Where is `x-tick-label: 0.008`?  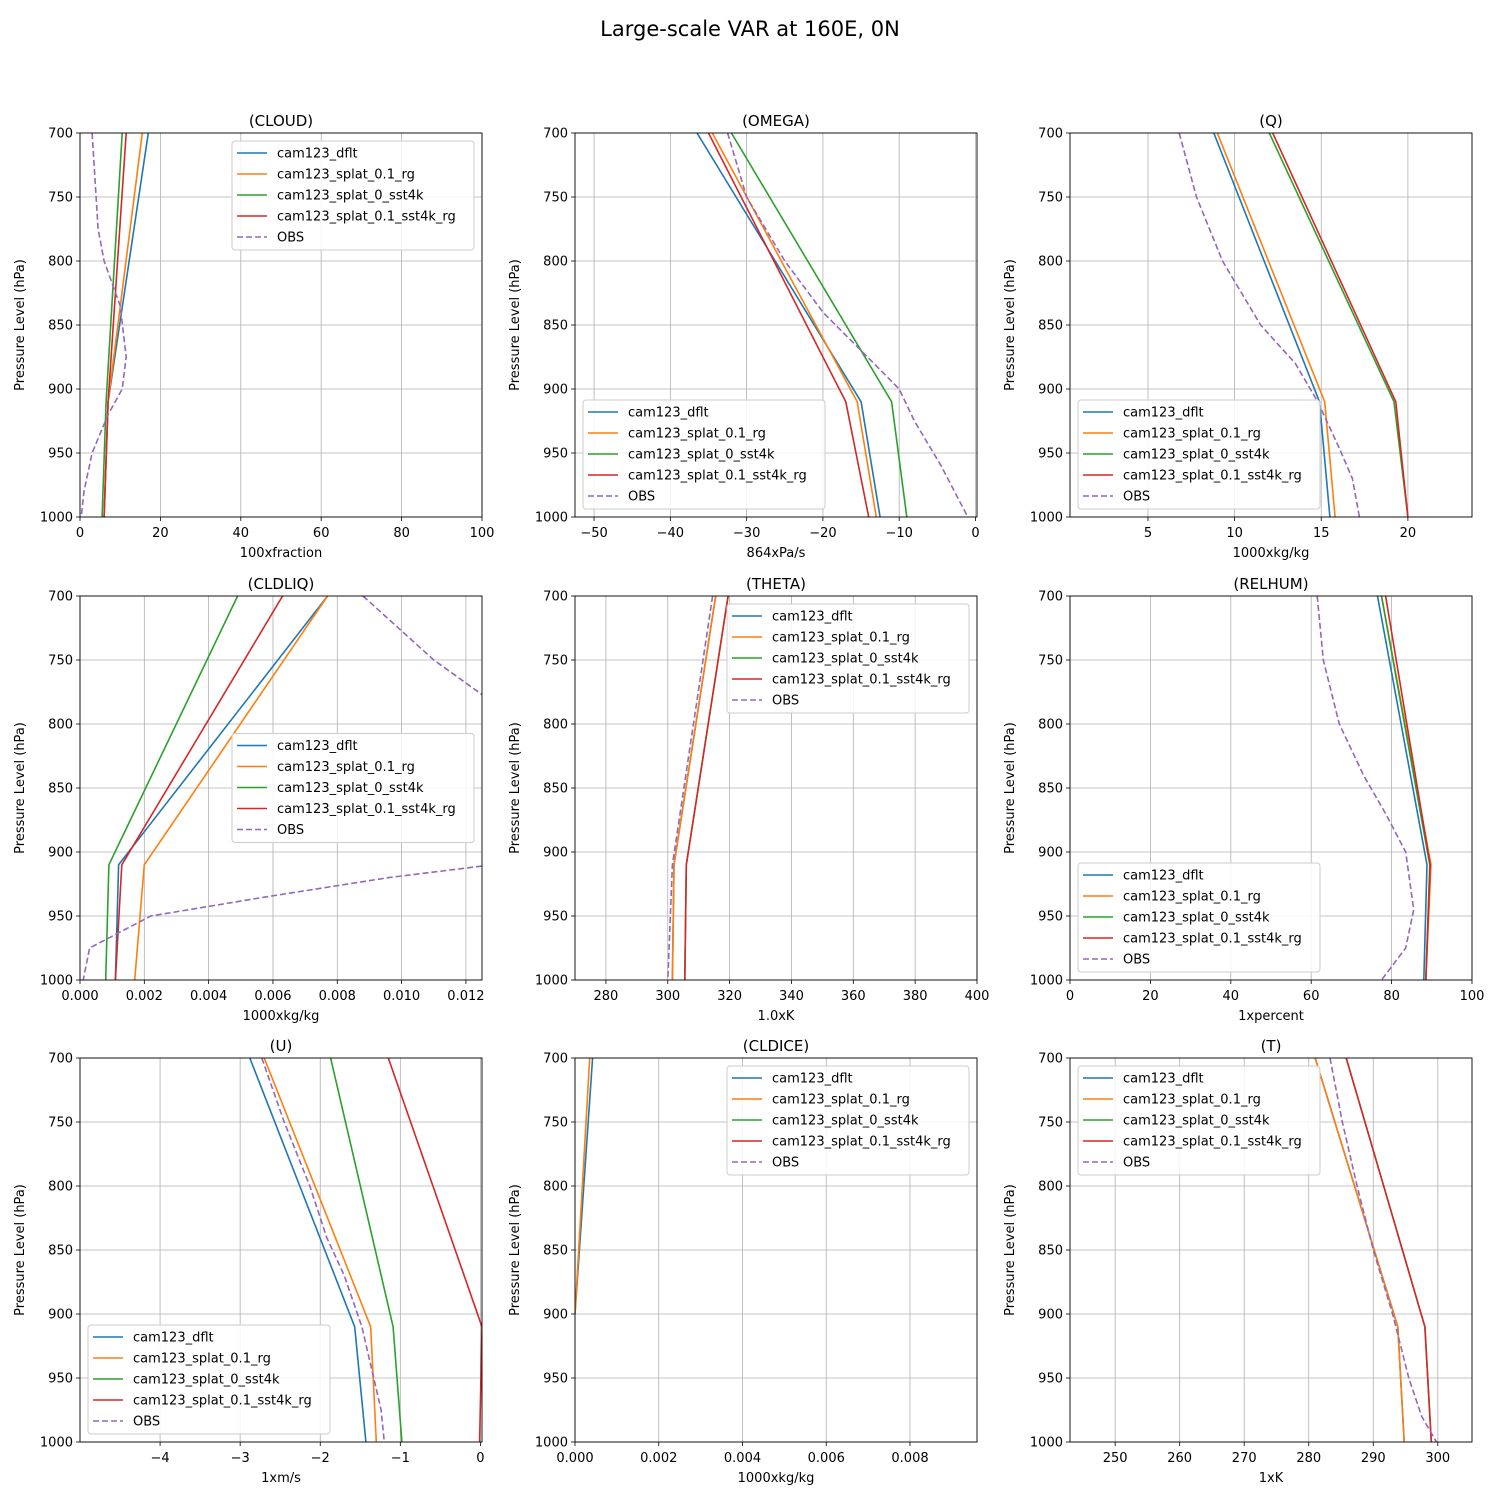
x-tick-label: 0.008 is located at coordinates (909, 1458).